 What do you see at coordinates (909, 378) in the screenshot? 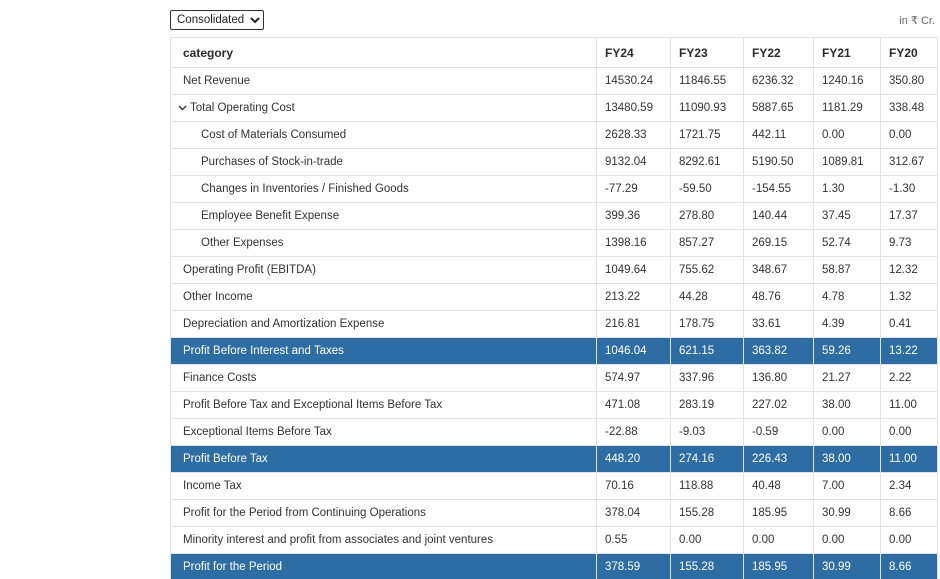
I see `value-cell-fy20: 2.22` at bounding box center [909, 378].